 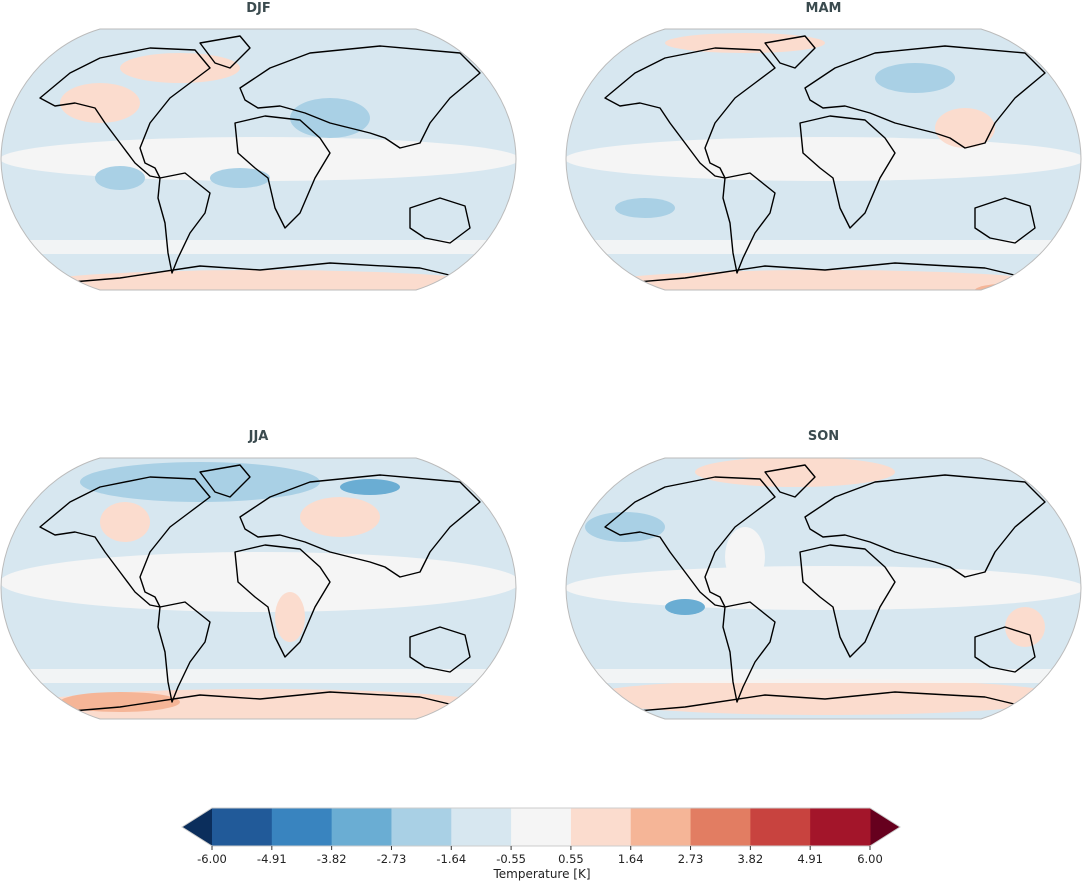 I want to click on colorbar-tick-label: 6.00, so click(x=870, y=859).